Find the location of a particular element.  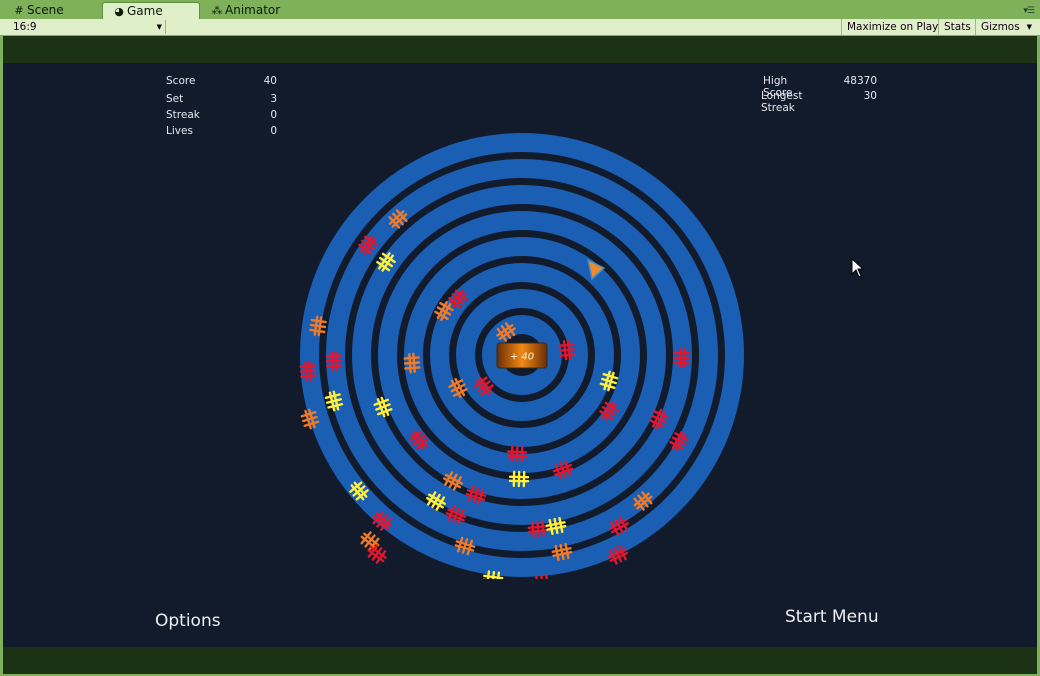

grid-icon: # is located at coordinates (19, 10).